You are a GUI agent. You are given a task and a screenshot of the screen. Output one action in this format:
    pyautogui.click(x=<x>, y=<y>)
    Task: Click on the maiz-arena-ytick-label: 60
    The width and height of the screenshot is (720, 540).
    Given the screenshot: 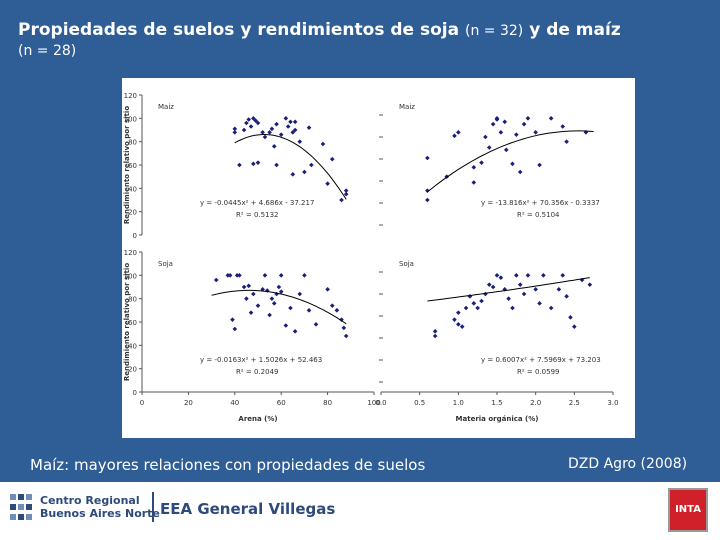 What is the action you would take?
    pyautogui.click(x=132, y=166)
    